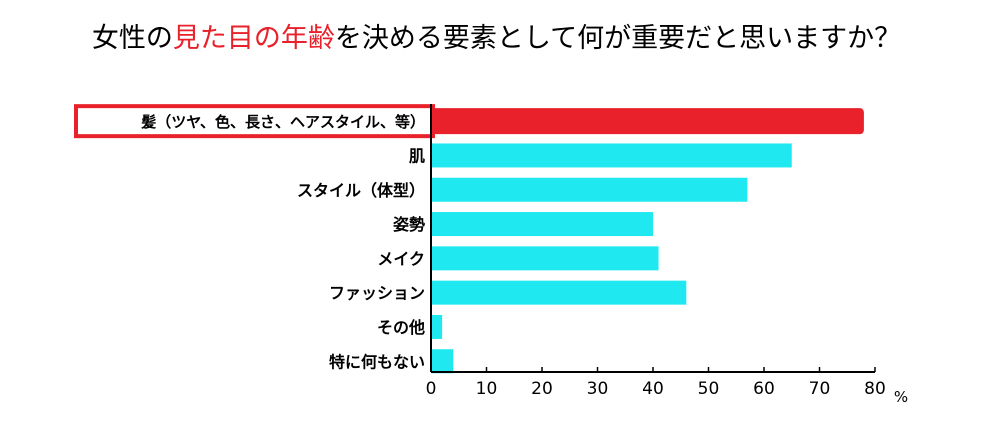 Image resolution: width=993 pixels, height=436 pixels. Describe the element at coordinates (431, 389) in the screenshot. I see `x-tick-label-0: 0` at that location.